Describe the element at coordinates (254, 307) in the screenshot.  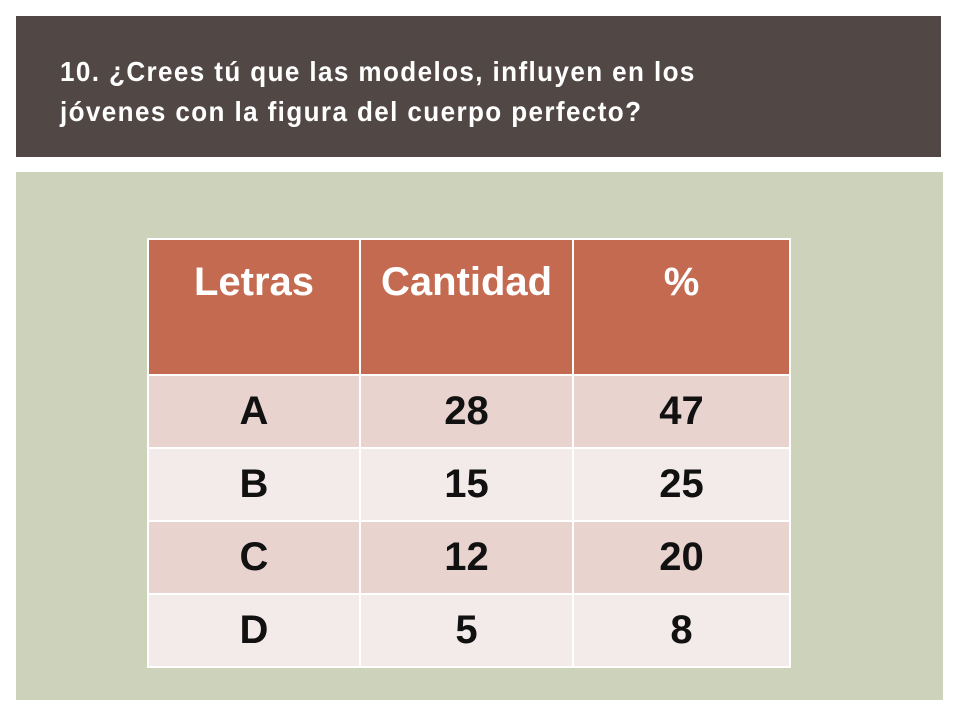
I see `header-letras: Letras` at that location.